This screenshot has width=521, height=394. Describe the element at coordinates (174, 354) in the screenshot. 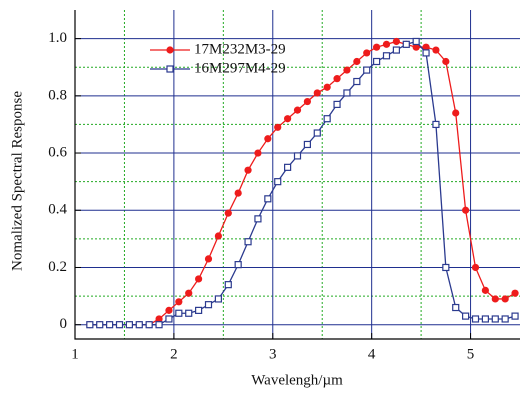

I see `x-tick-label: 2` at that location.